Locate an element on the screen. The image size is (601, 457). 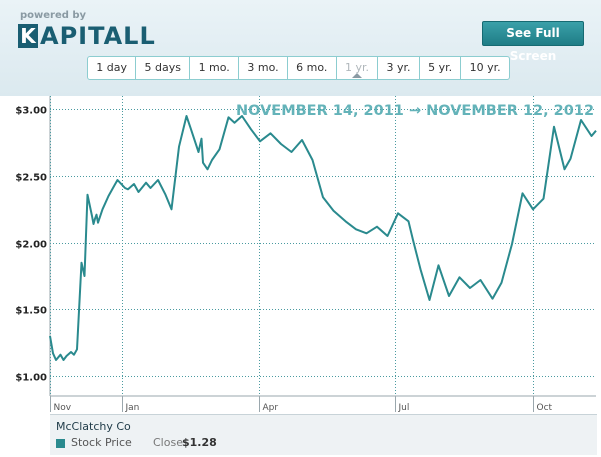
y-tick-label: $1.00 is located at coordinates (31, 378).